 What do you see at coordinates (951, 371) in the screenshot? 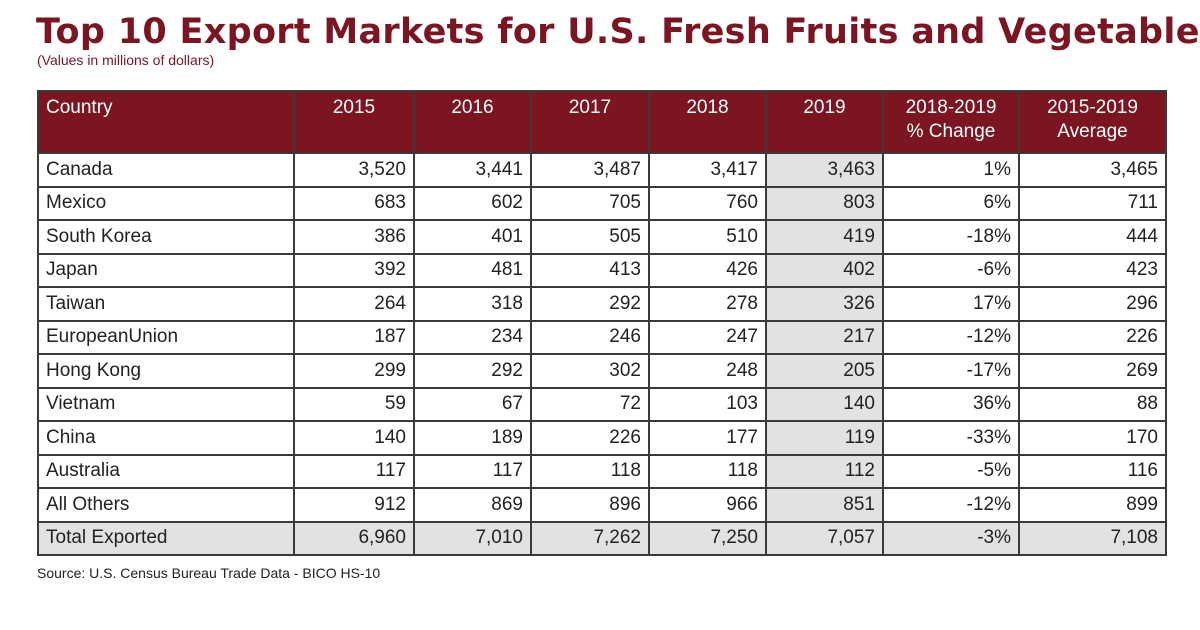
I see `value-cell: -17%` at bounding box center [951, 371].